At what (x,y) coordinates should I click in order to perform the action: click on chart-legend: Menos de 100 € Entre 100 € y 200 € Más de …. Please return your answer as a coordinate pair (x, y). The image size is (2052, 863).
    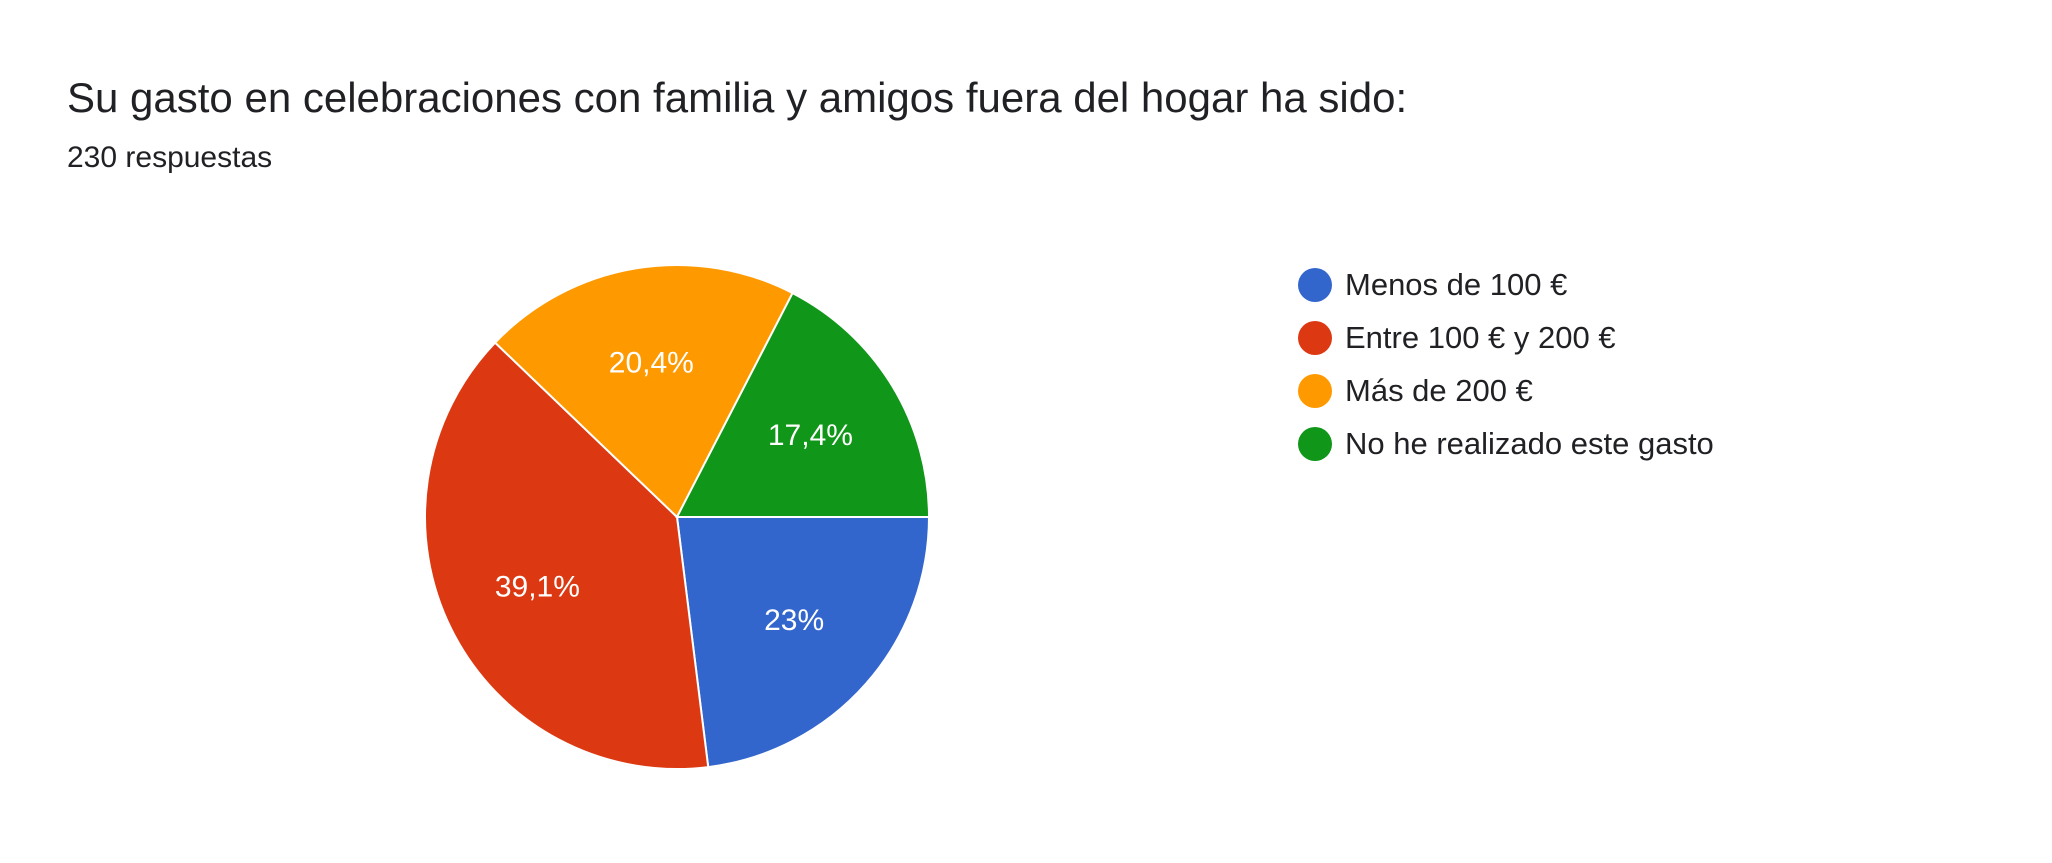
    Looking at the image, I should click on (1506, 364).